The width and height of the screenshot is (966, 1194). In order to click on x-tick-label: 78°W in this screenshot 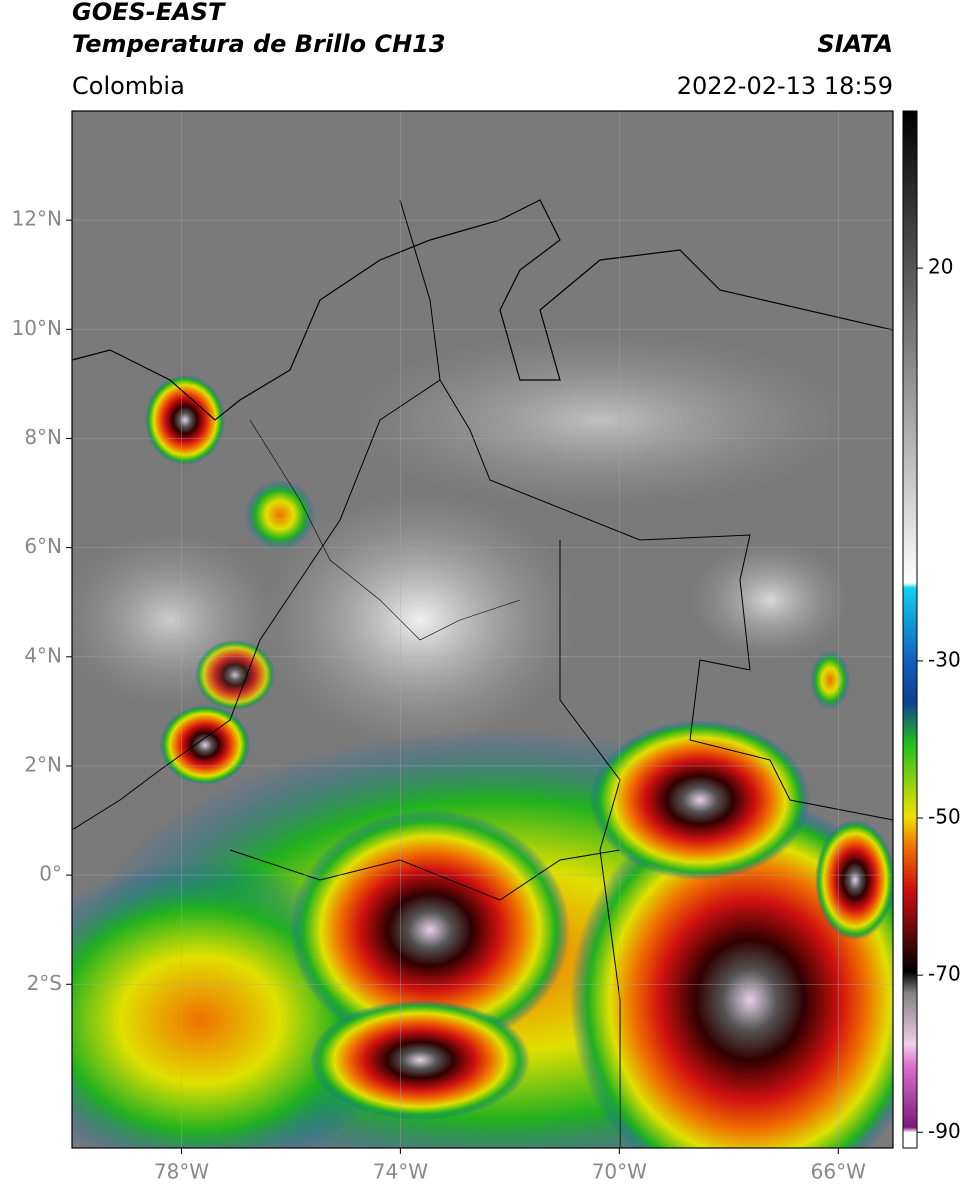, I will do `click(181, 1172)`.